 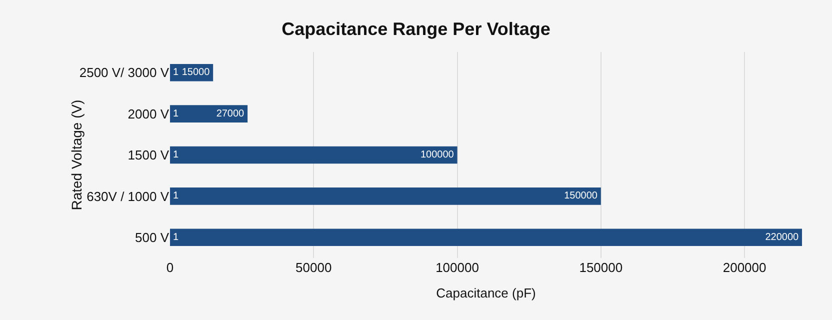 I want to click on y-tick-label: 2000 V, so click(x=149, y=114).